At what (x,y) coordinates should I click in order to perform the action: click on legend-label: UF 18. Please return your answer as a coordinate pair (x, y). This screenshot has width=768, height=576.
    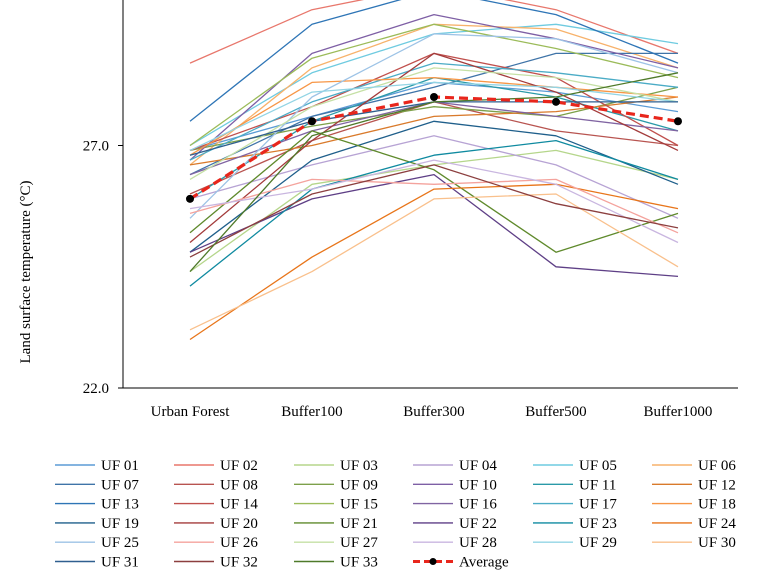
    Looking at the image, I should click on (717, 505).